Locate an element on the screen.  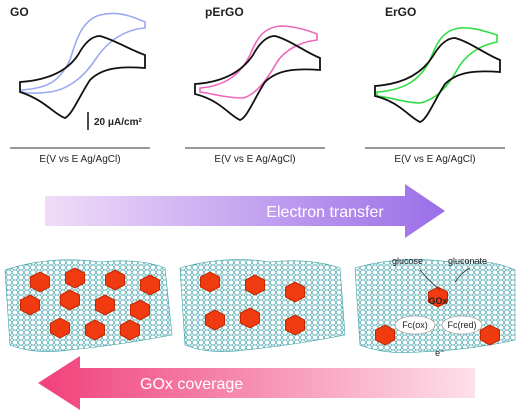
electron-label: e⁻ is located at coordinates (440, 353).